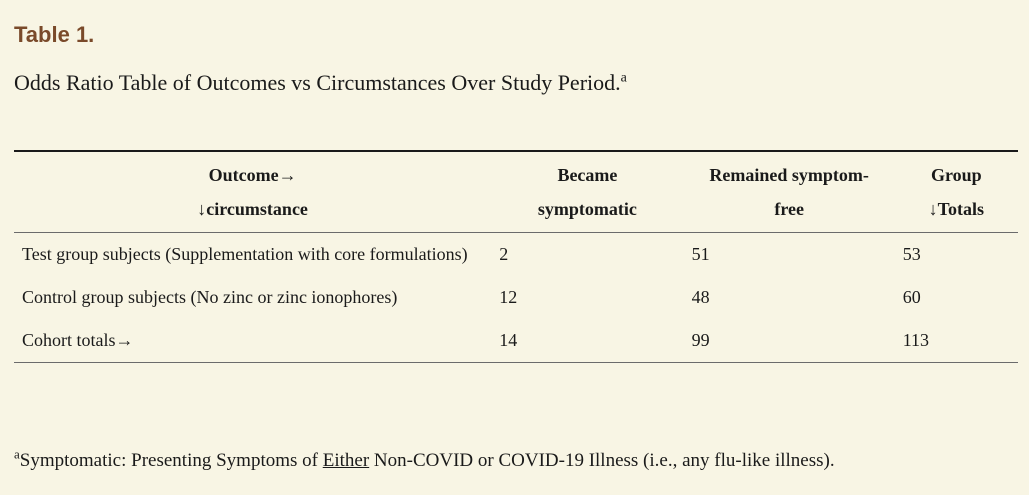  I want to click on caption-footnote-link: a, so click(623, 78).